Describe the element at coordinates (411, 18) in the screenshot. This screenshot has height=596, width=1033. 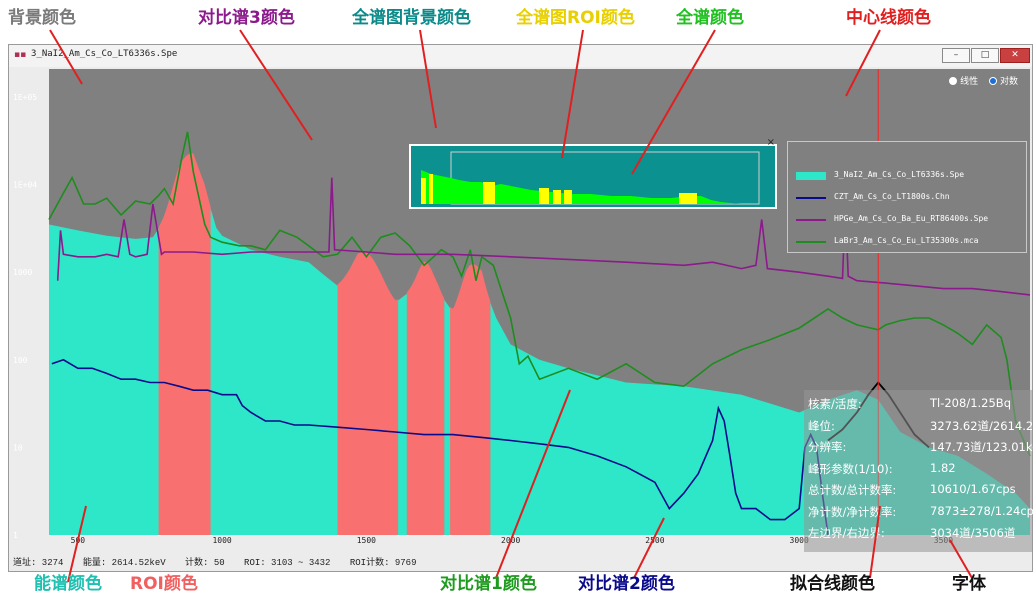
I see `callout-overview-bg-color: 全谱图背景颜色` at that location.